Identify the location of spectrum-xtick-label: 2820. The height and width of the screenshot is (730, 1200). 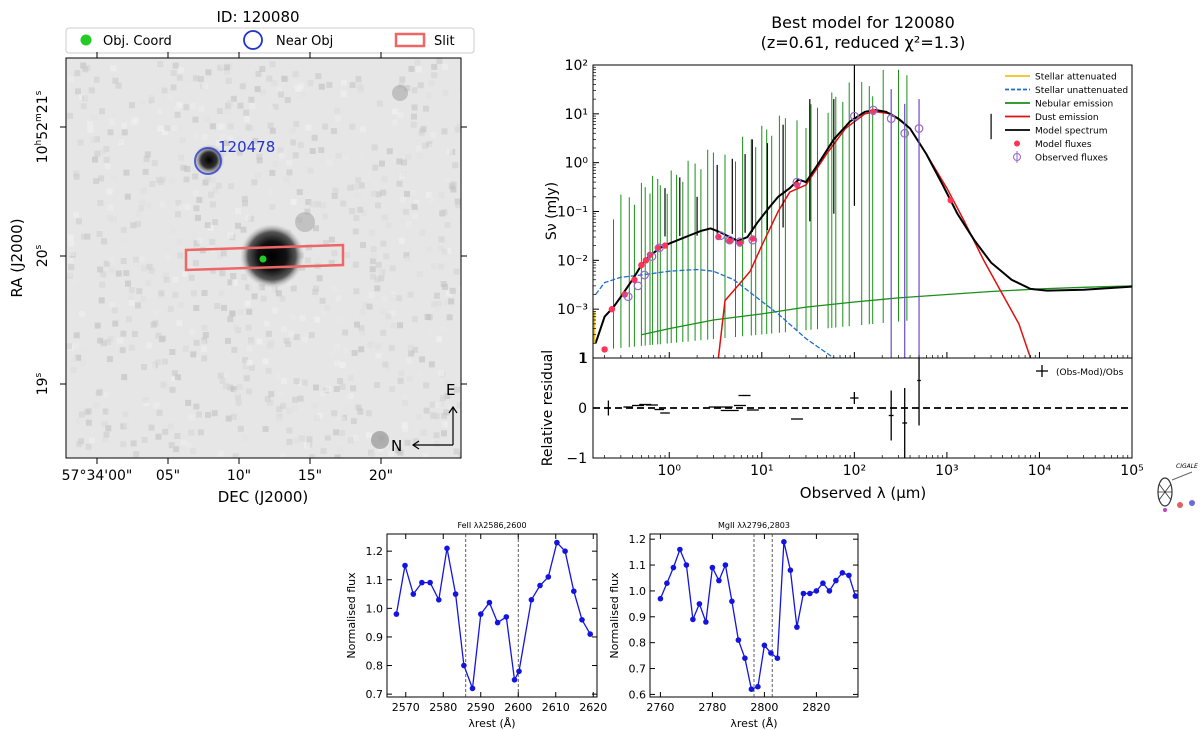
(816, 707).